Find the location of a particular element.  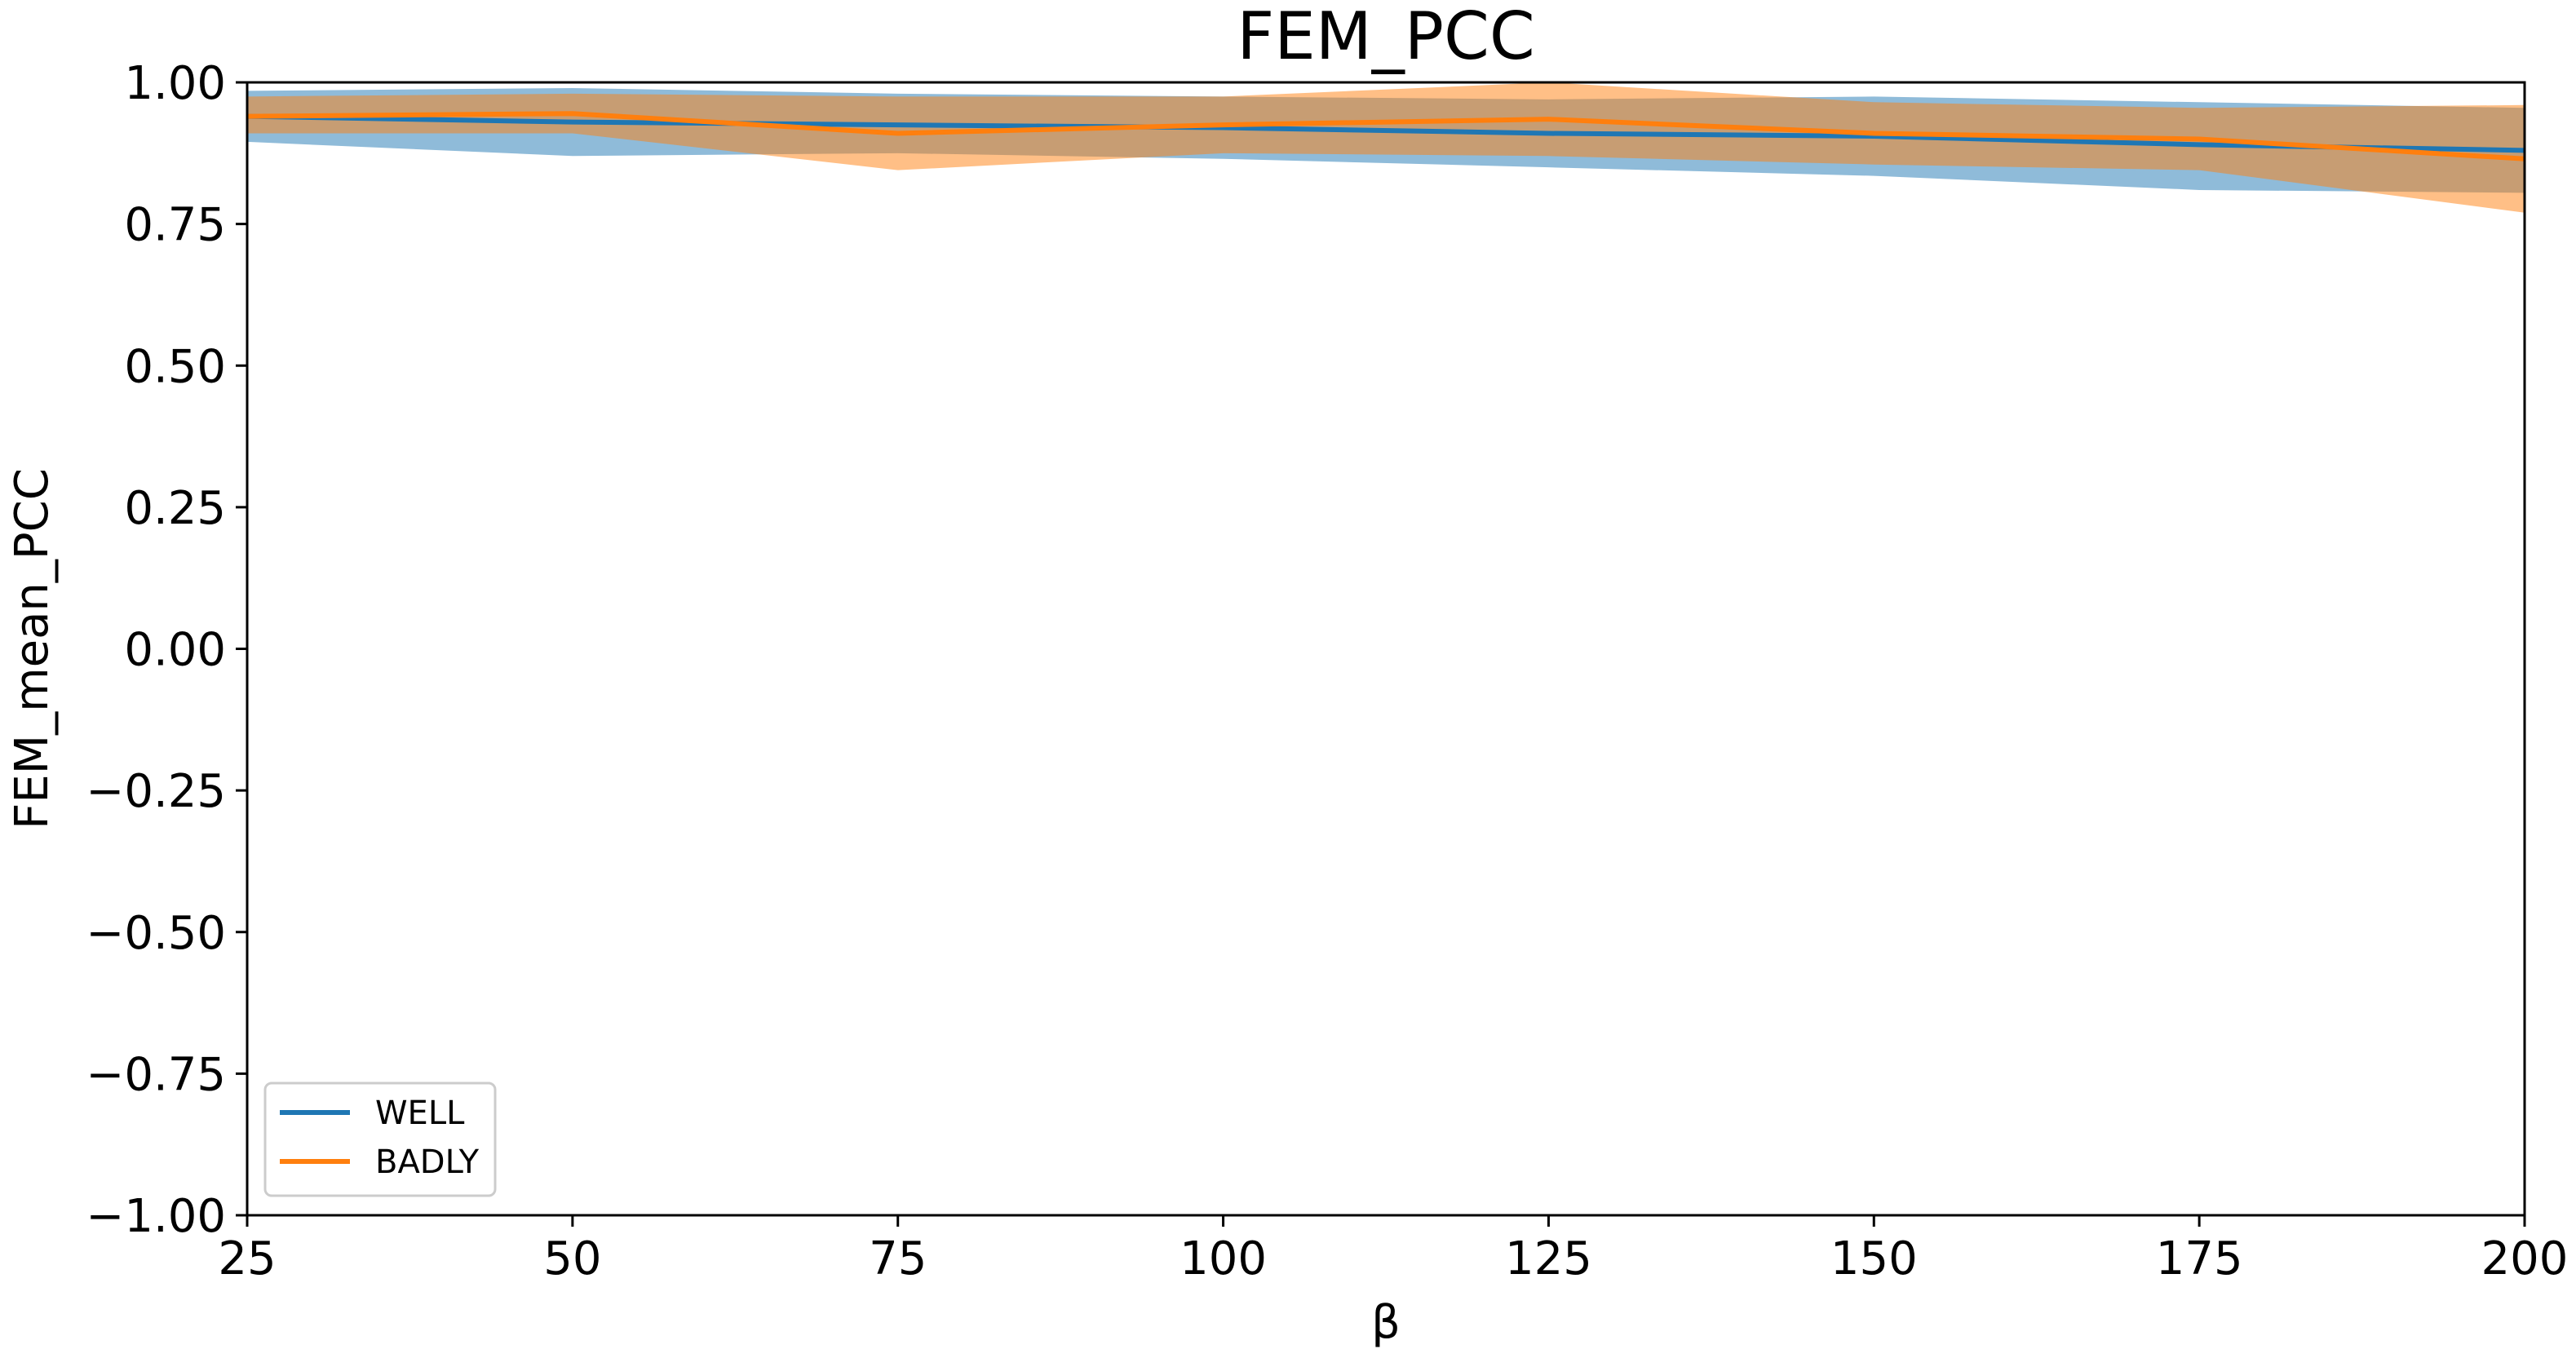

x-tick-label: 175 is located at coordinates (2199, 1258).